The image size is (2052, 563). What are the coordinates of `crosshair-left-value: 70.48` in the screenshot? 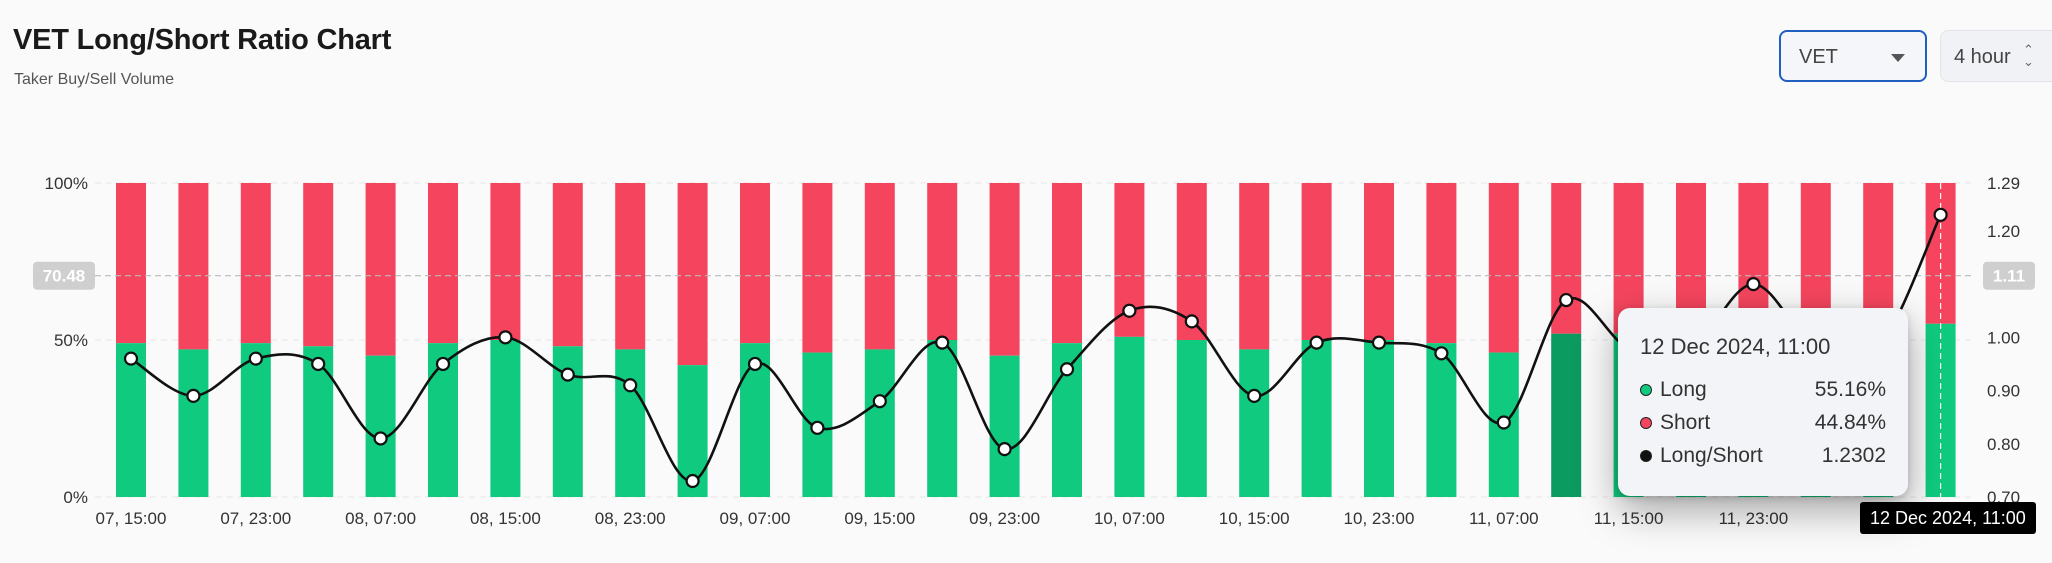 It's located at (64, 276).